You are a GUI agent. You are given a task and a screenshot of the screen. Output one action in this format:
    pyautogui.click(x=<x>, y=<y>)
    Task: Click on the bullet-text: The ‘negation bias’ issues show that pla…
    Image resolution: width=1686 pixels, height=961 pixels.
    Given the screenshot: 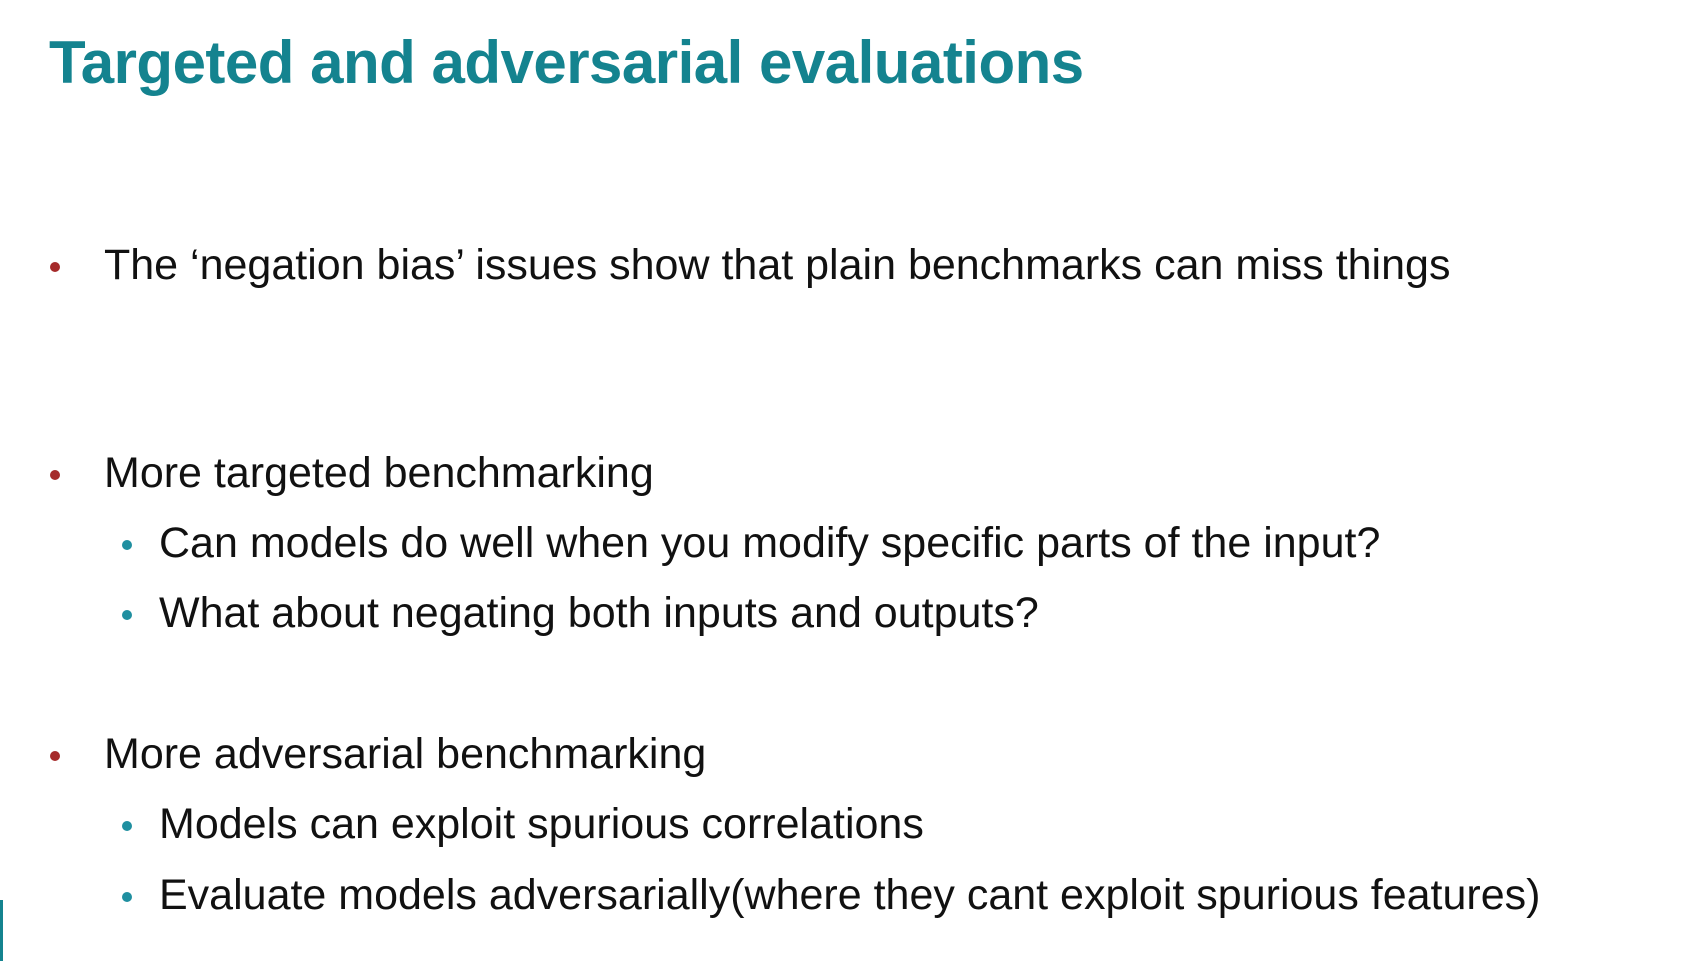 What is the action you would take?
    pyautogui.click(x=777, y=265)
    